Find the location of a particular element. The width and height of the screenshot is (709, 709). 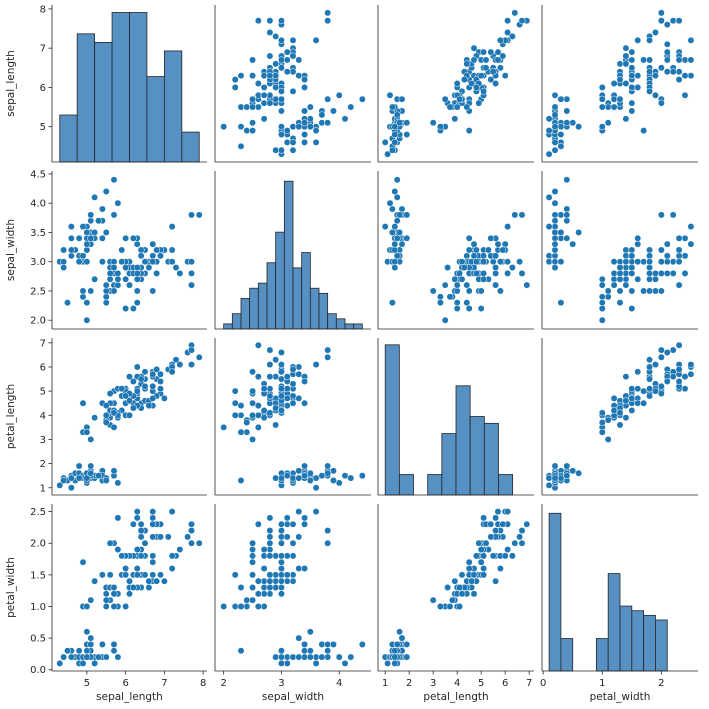

hist-bar-sepal_width is located at coordinates (297, 298).